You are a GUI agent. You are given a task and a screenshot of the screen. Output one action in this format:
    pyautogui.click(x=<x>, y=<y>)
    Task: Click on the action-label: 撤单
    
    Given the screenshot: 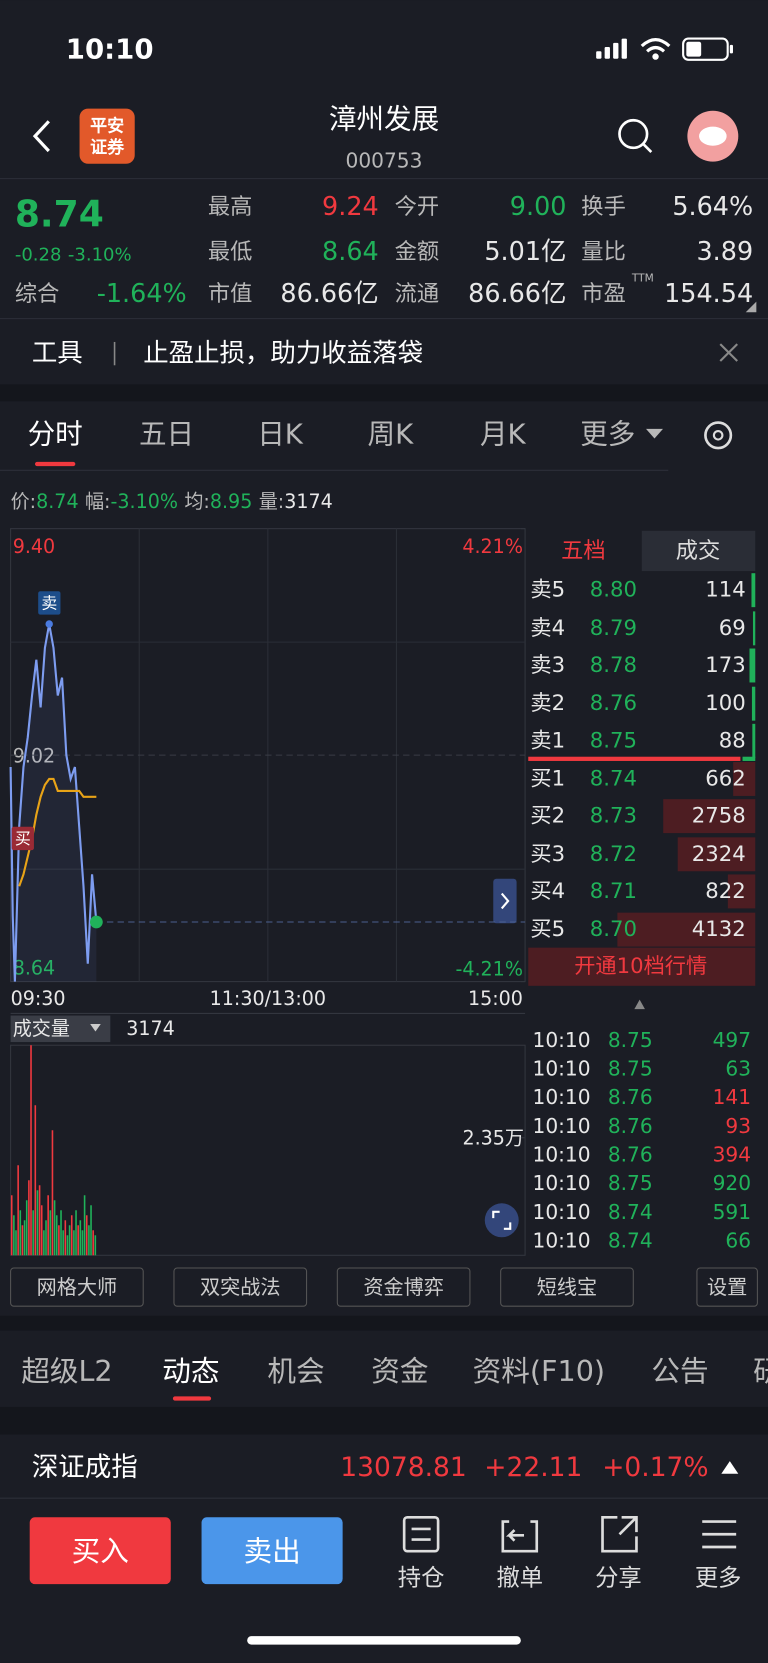 What is the action you would take?
    pyautogui.click(x=519, y=1578)
    